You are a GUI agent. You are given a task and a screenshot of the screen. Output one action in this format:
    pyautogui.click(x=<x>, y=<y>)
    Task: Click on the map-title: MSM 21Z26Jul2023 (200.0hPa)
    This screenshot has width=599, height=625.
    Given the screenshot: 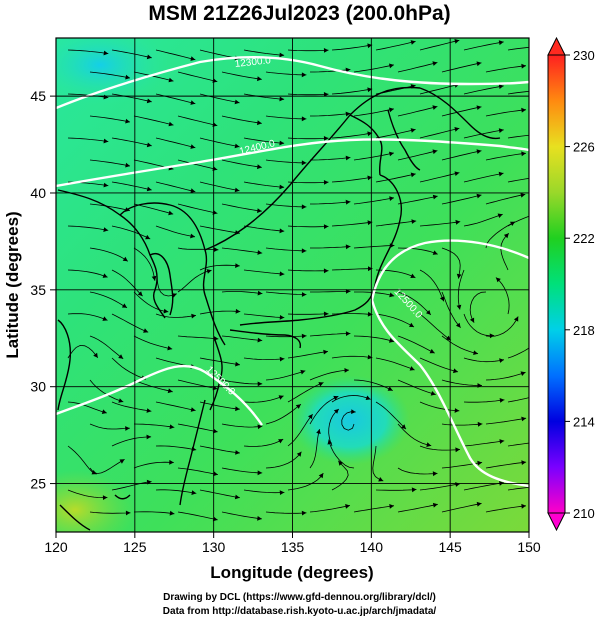 What is the action you would take?
    pyautogui.click(x=299, y=13)
    